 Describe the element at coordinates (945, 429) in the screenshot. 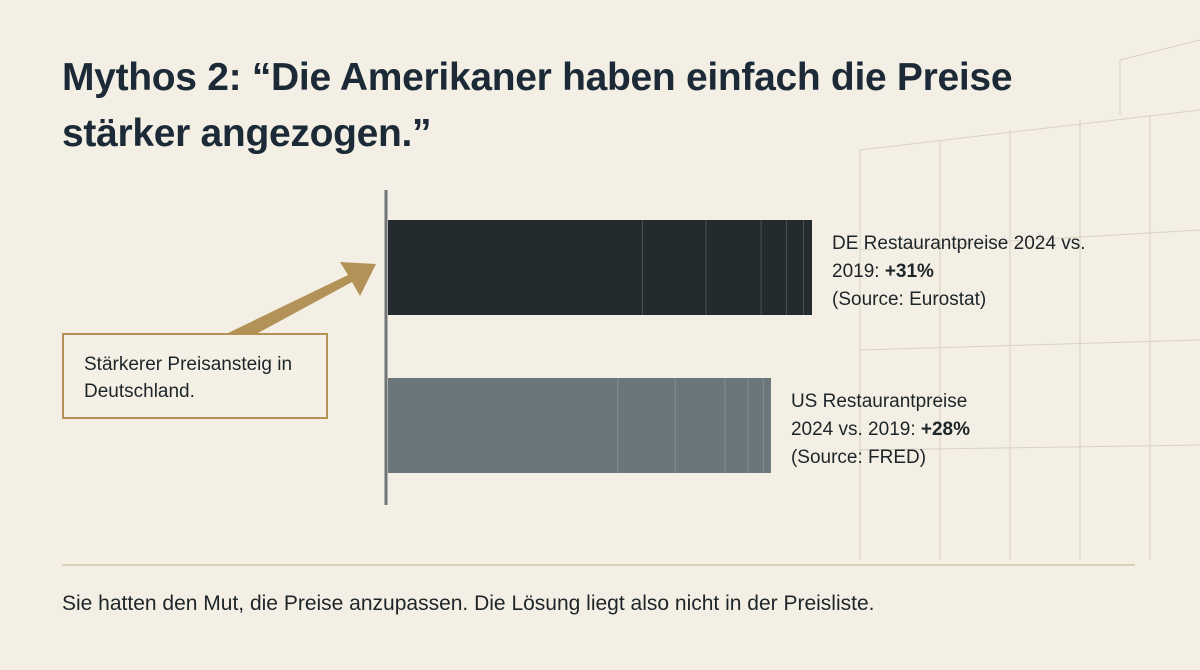

I see `value-label: +28%` at that location.